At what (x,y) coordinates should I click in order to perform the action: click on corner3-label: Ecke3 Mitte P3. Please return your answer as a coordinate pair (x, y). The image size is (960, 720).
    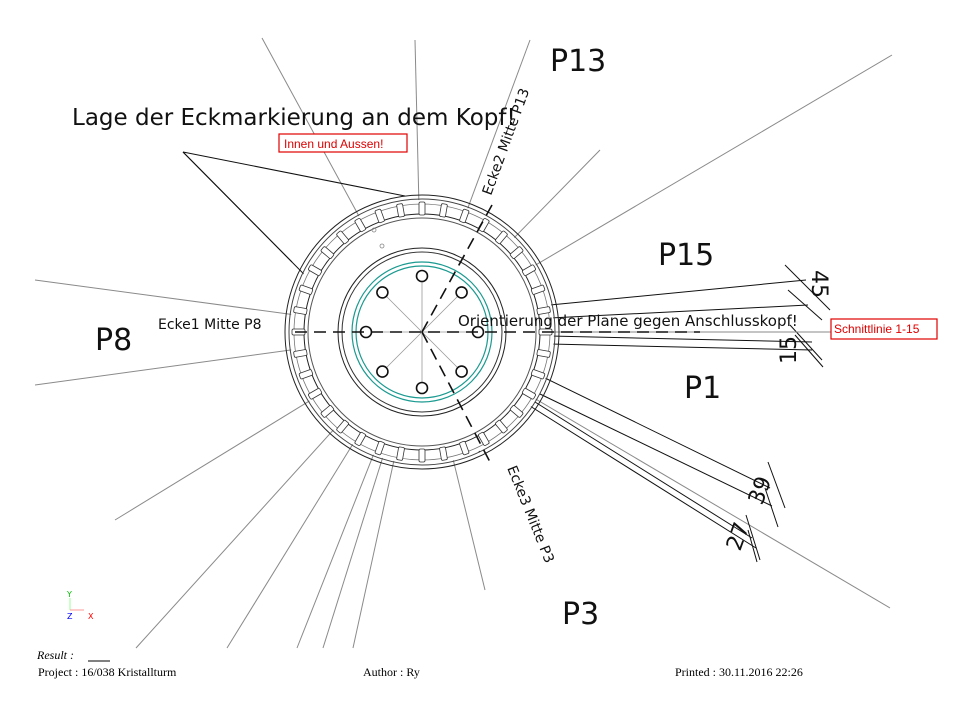
    Looking at the image, I should click on (530, 515).